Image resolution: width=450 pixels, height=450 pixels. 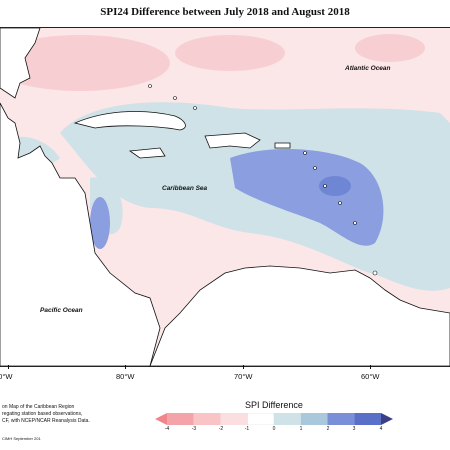 What do you see at coordinates (46, 421) in the screenshot?
I see `footnote-line: CF, with NCEP/NCAR Reanalysis Data.` at bounding box center [46, 421].